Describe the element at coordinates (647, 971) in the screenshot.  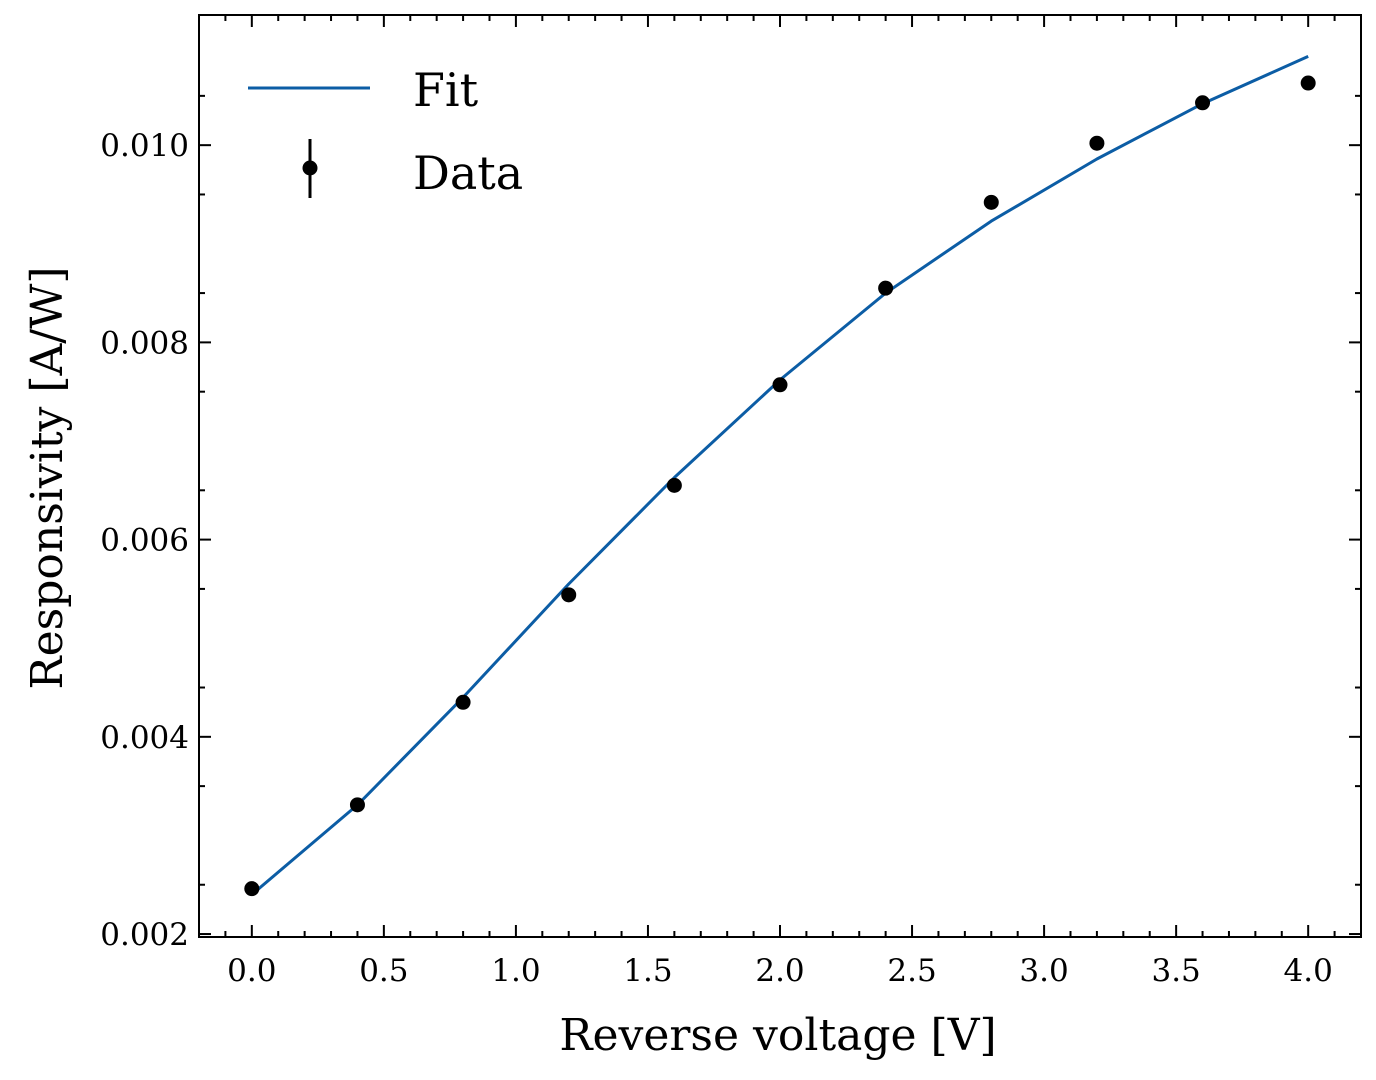
I see `x-tick-label: 1.5` at that location.